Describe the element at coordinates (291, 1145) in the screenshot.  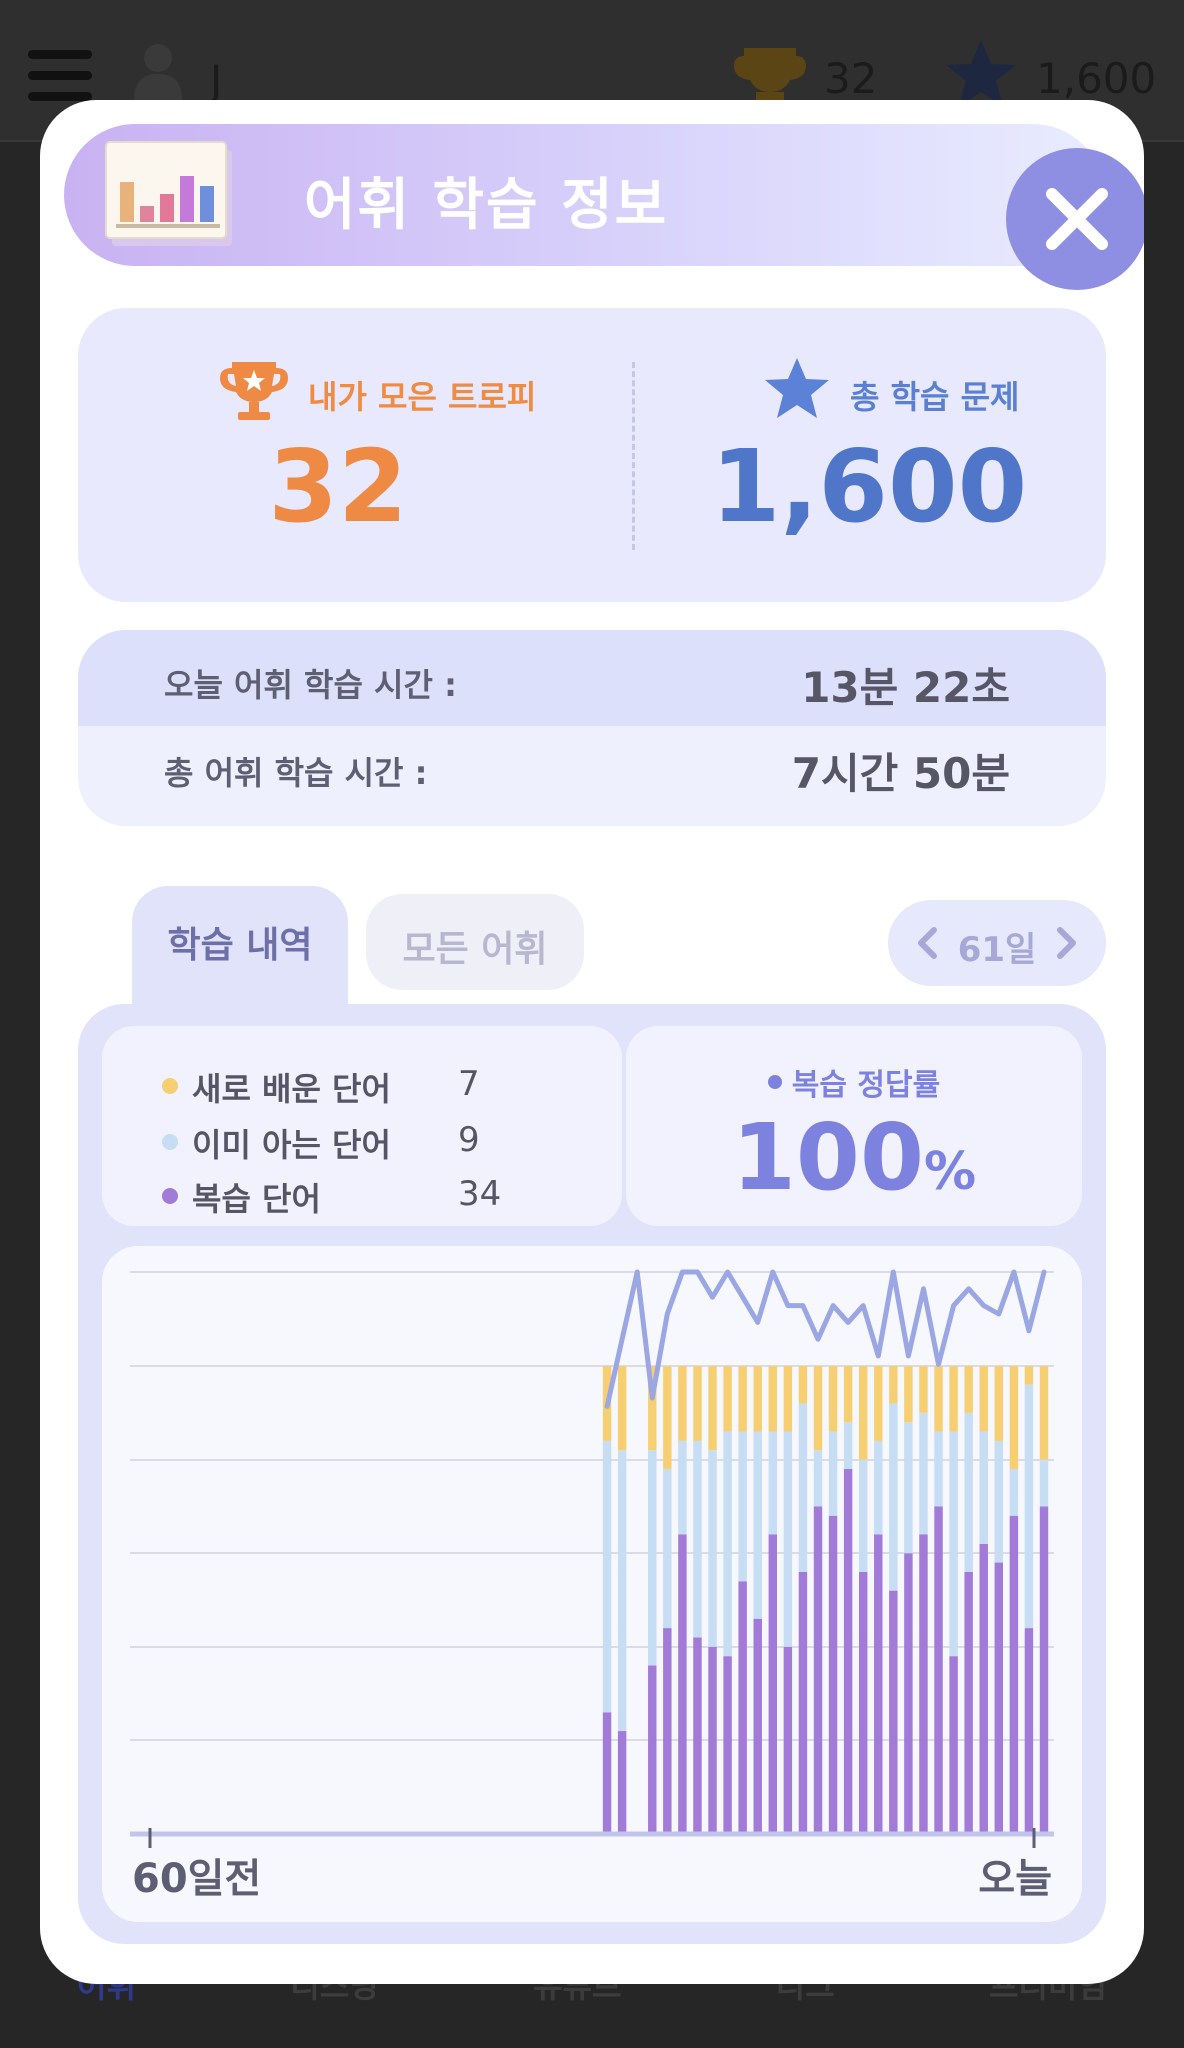
I see `legend-label-known: 이미 아는 단어` at that location.